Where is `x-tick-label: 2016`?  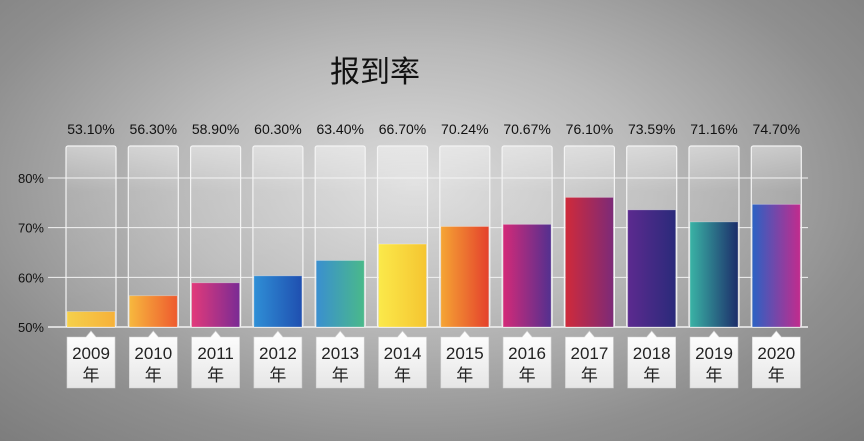
x-tick-label: 2016 is located at coordinates (527, 353).